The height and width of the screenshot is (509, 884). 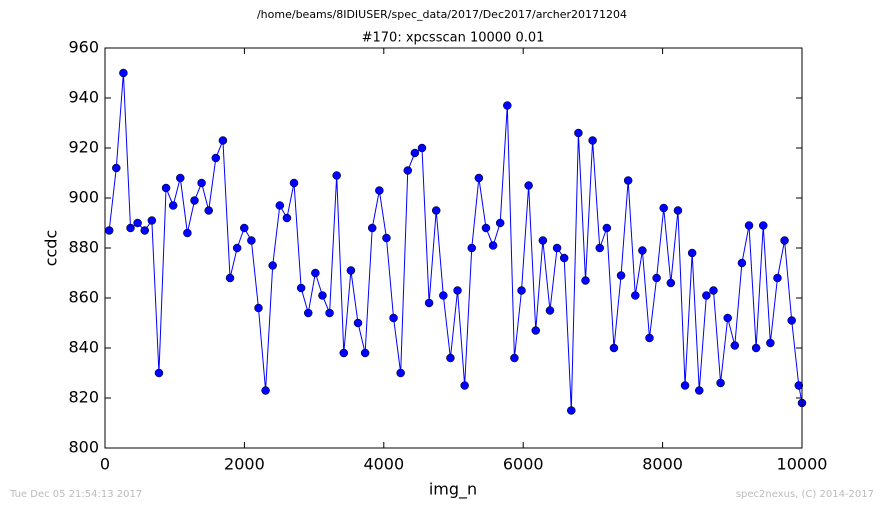 What do you see at coordinates (75, 494) in the screenshot?
I see `footer-left: Tue Dec 05 21:54:13 2017` at bounding box center [75, 494].